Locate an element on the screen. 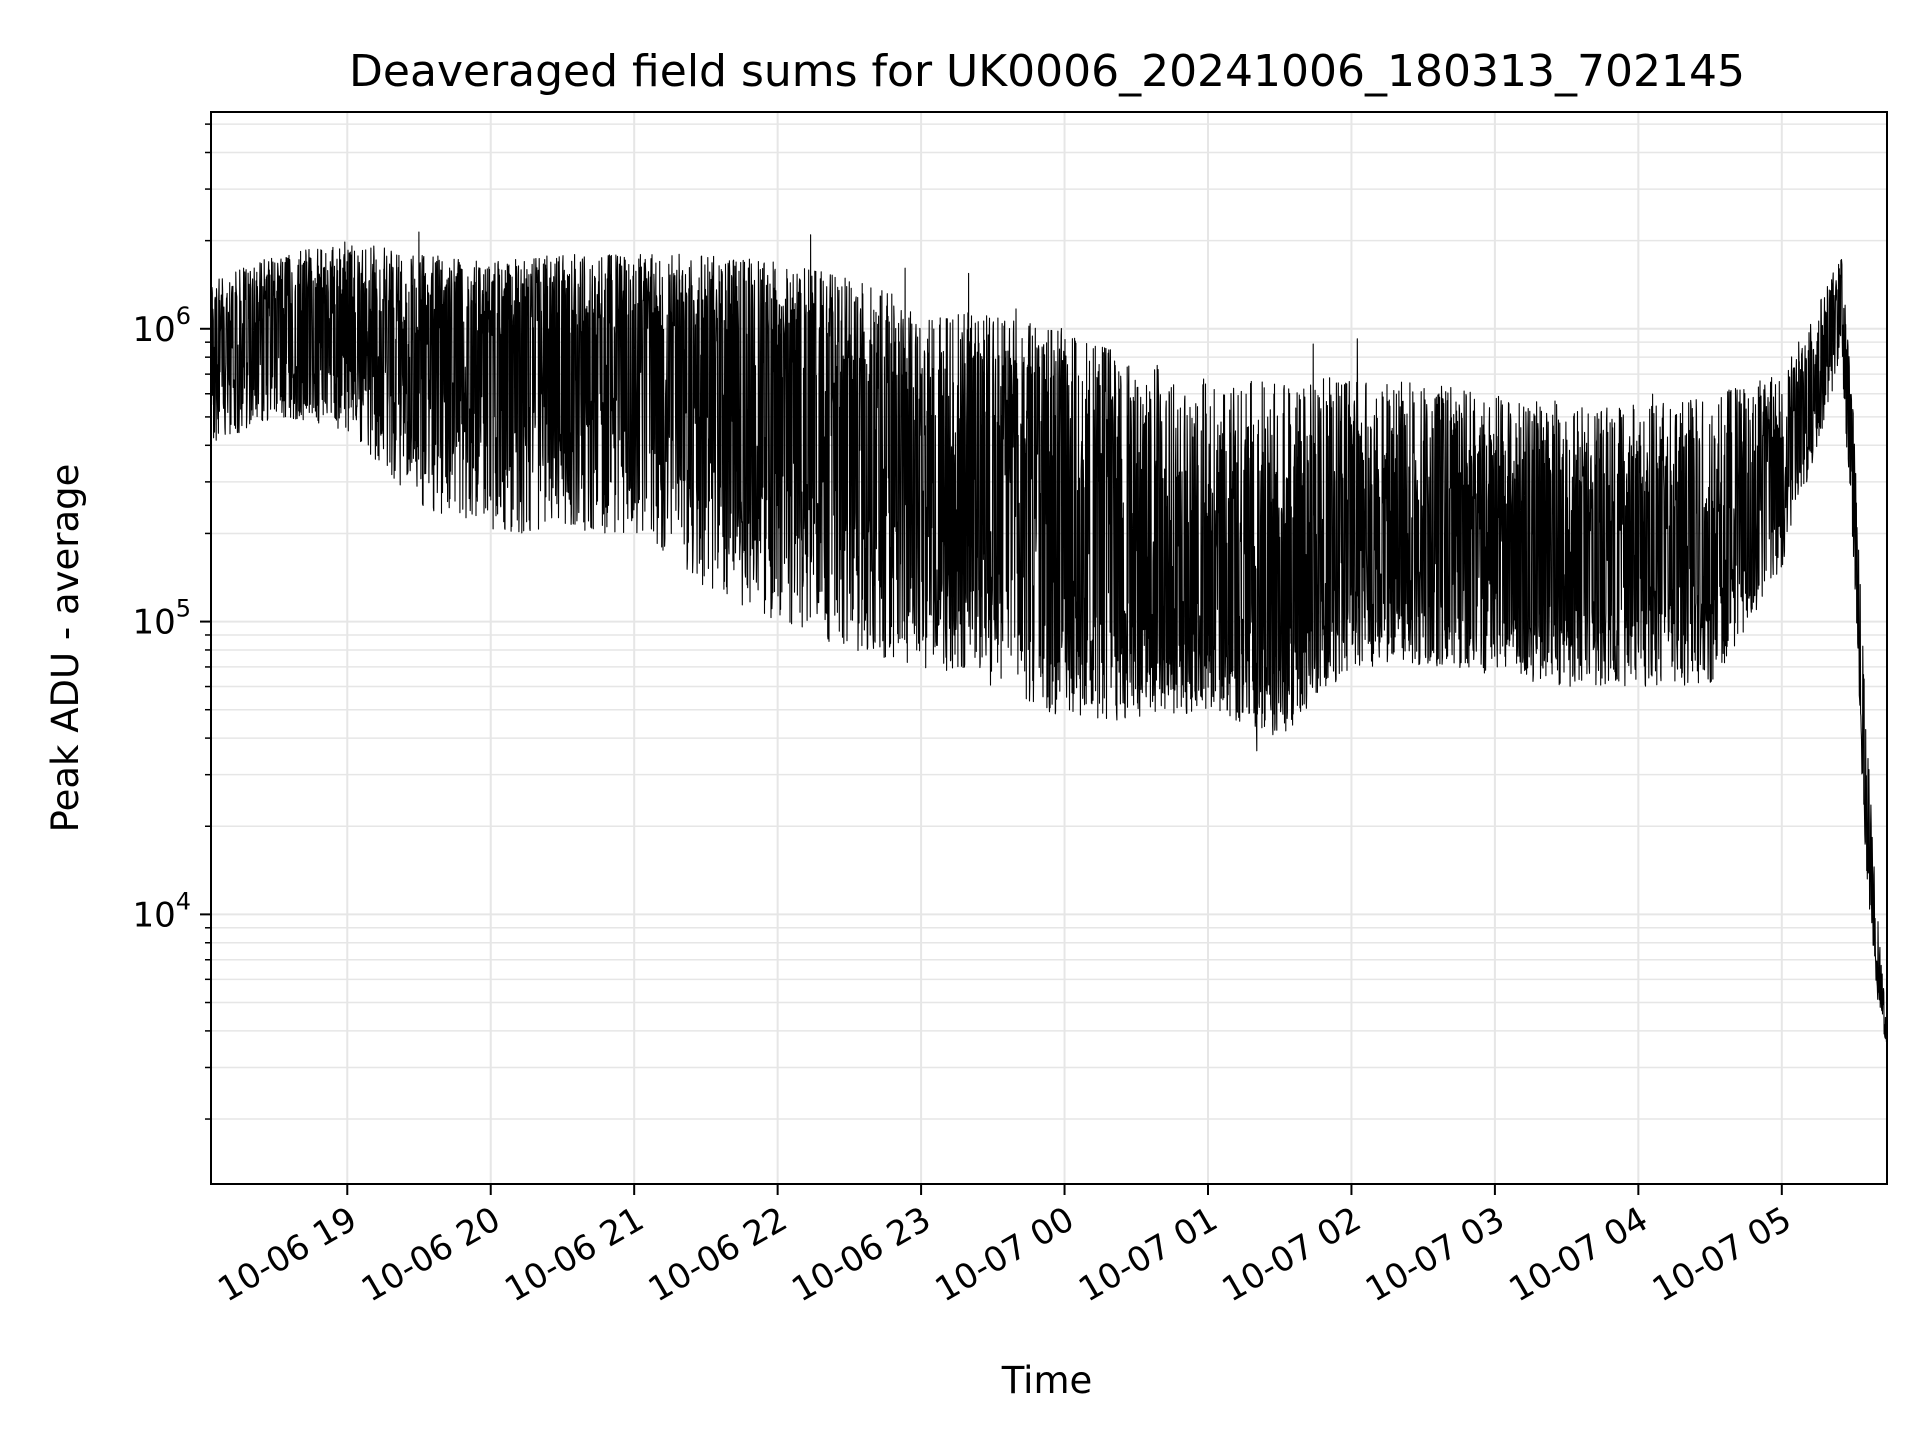  y-axis-label: Peak ADU - average is located at coordinates (65, 648).